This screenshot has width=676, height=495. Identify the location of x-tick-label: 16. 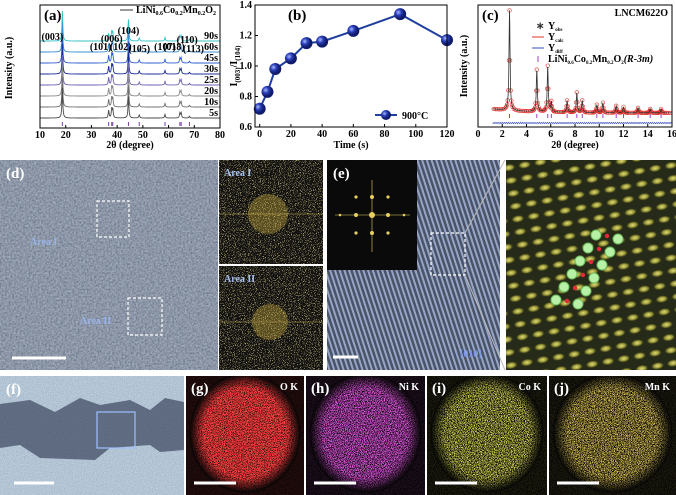
(671, 134).